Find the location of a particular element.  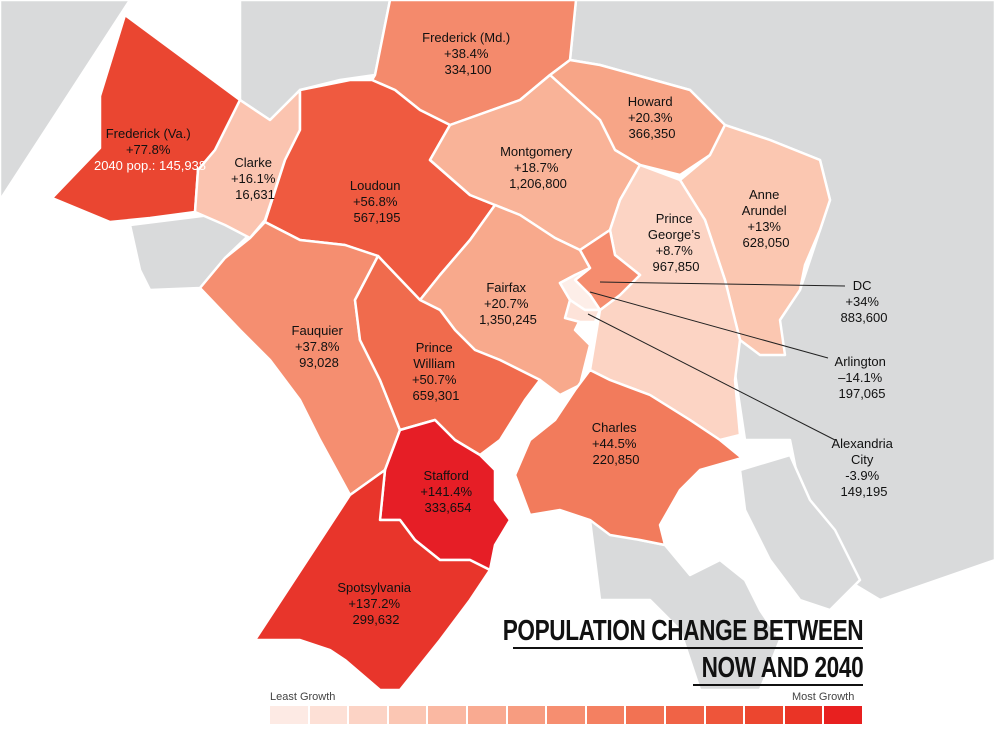

region-label-prince-william: Prince William +50.7% 659,301 is located at coordinates (436, 371).